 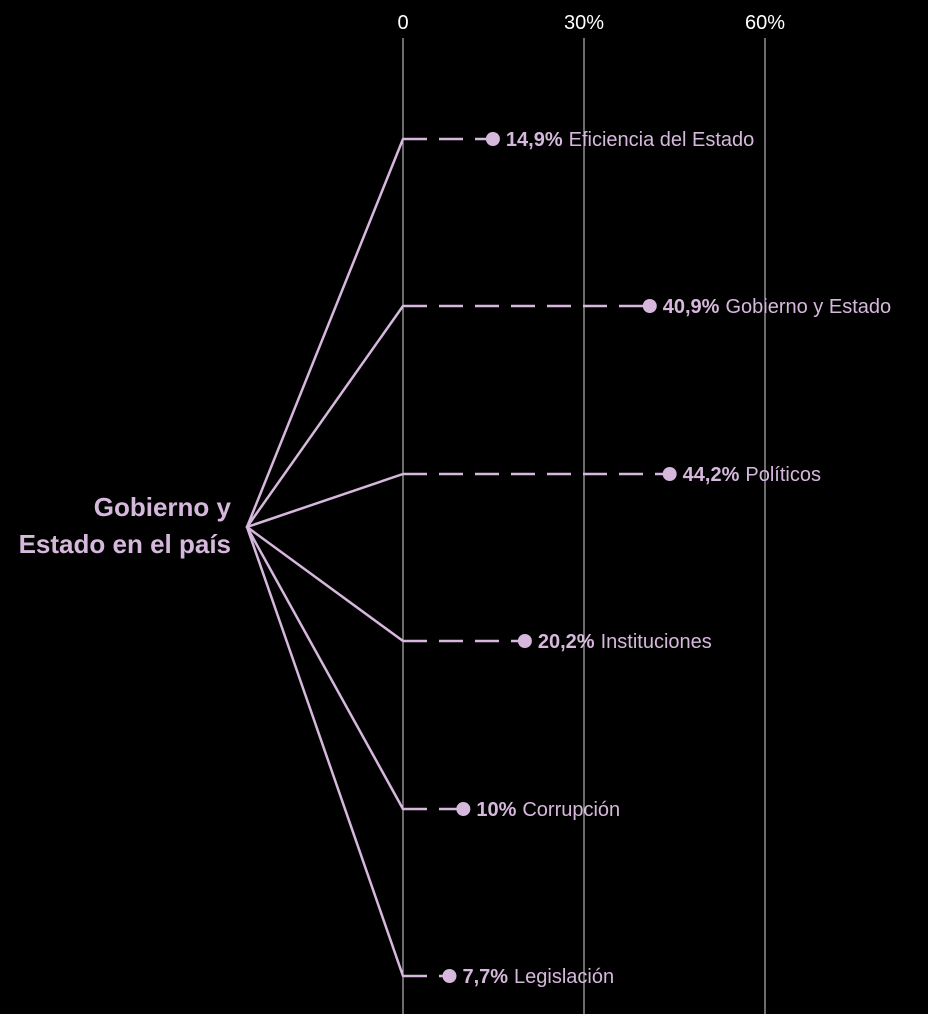 What do you see at coordinates (163, 507) in the screenshot?
I see `root-label-line: Gobierno y` at bounding box center [163, 507].